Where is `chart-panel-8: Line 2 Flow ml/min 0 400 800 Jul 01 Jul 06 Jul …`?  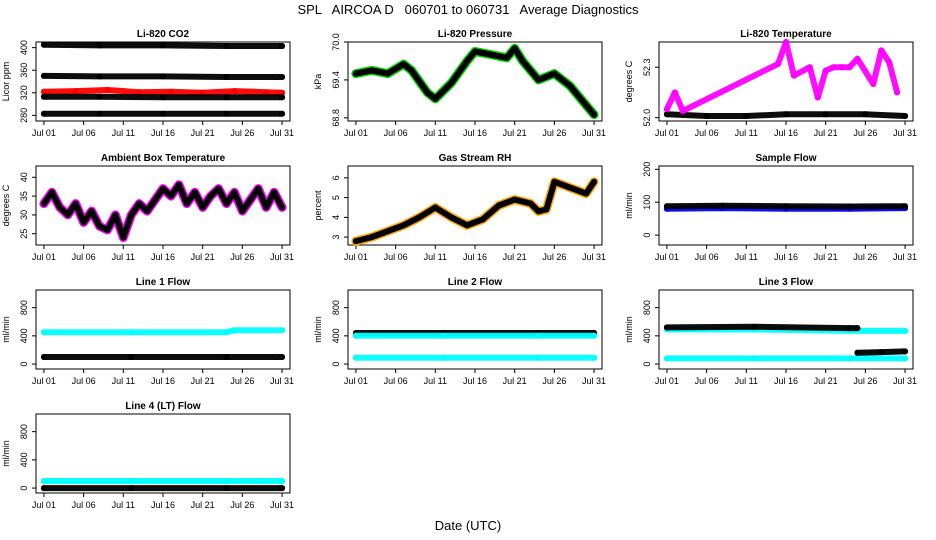
chart-panel-8: Line 2 Flow ml/min 0 400 800 Jul 01 Jul 06 Jul … is located at coordinates (459, 331).